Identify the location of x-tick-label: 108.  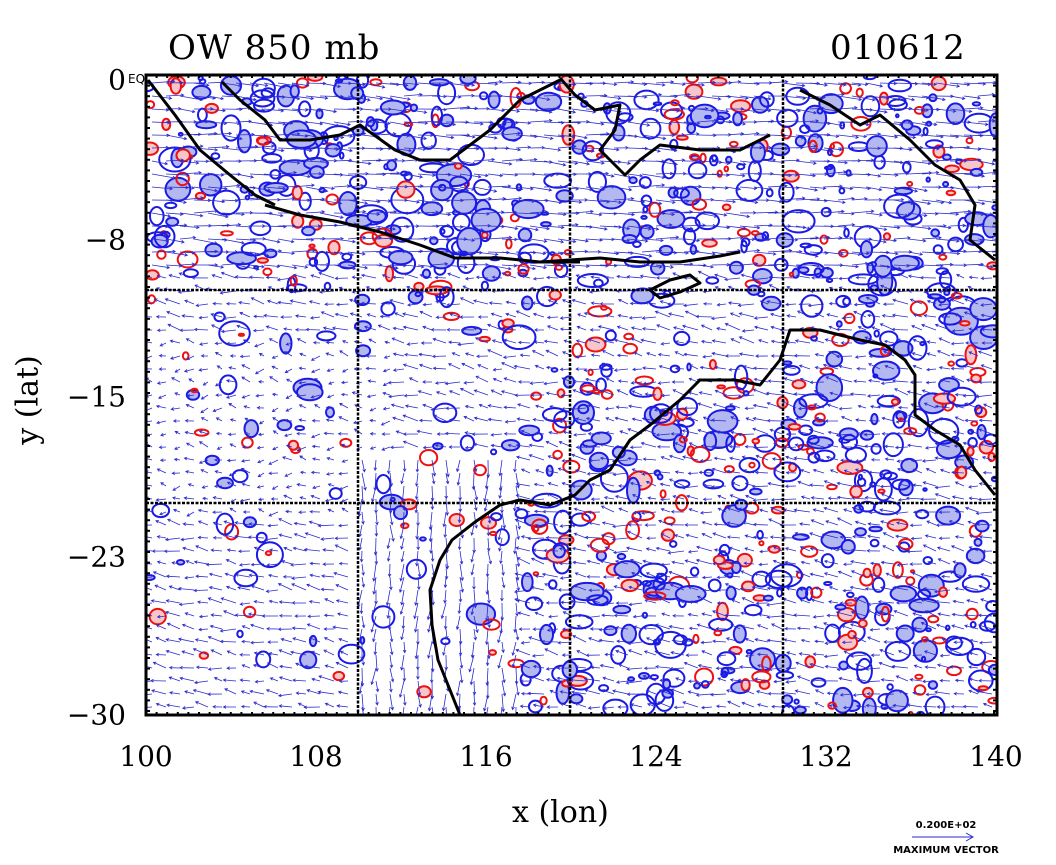
(316, 756).